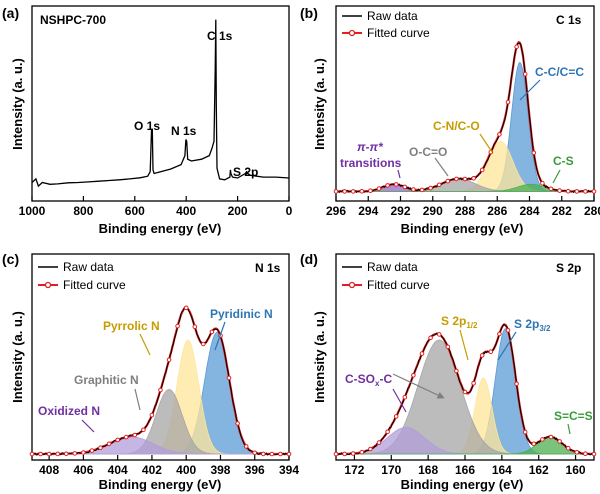 Image resolution: width=600 pixels, height=494 pixels. I want to click on panel-a-title: NSHPC-700, so click(73, 20).